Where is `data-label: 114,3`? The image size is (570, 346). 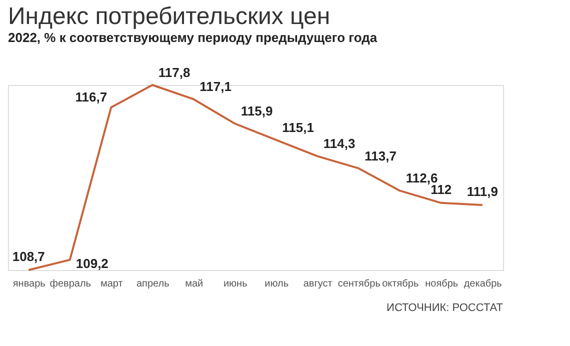
data-label: 114,3 is located at coordinates (339, 144).